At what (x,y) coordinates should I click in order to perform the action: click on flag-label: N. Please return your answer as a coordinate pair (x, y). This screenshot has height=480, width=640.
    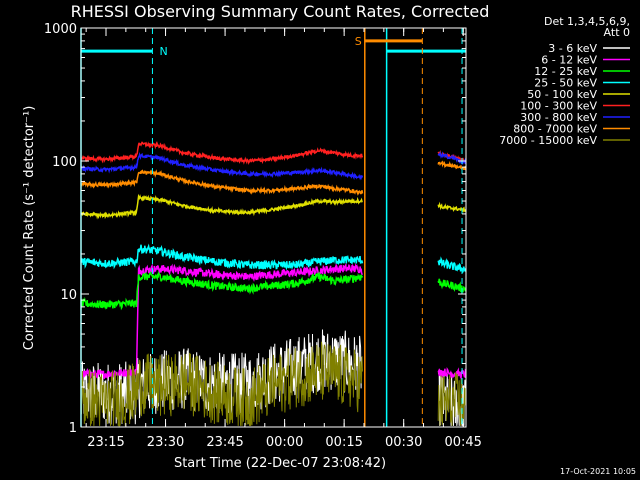
    Looking at the image, I should click on (163, 51).